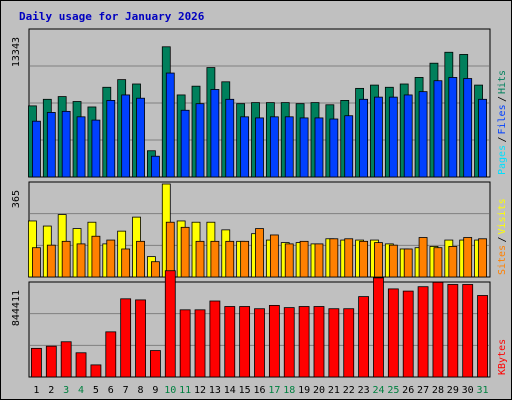 The width and height of the screenshot is (512, 400). Describe the element at coordinates (393, 390) in the screenshot. I see `x-tick-label-day-25: 25` at that location.